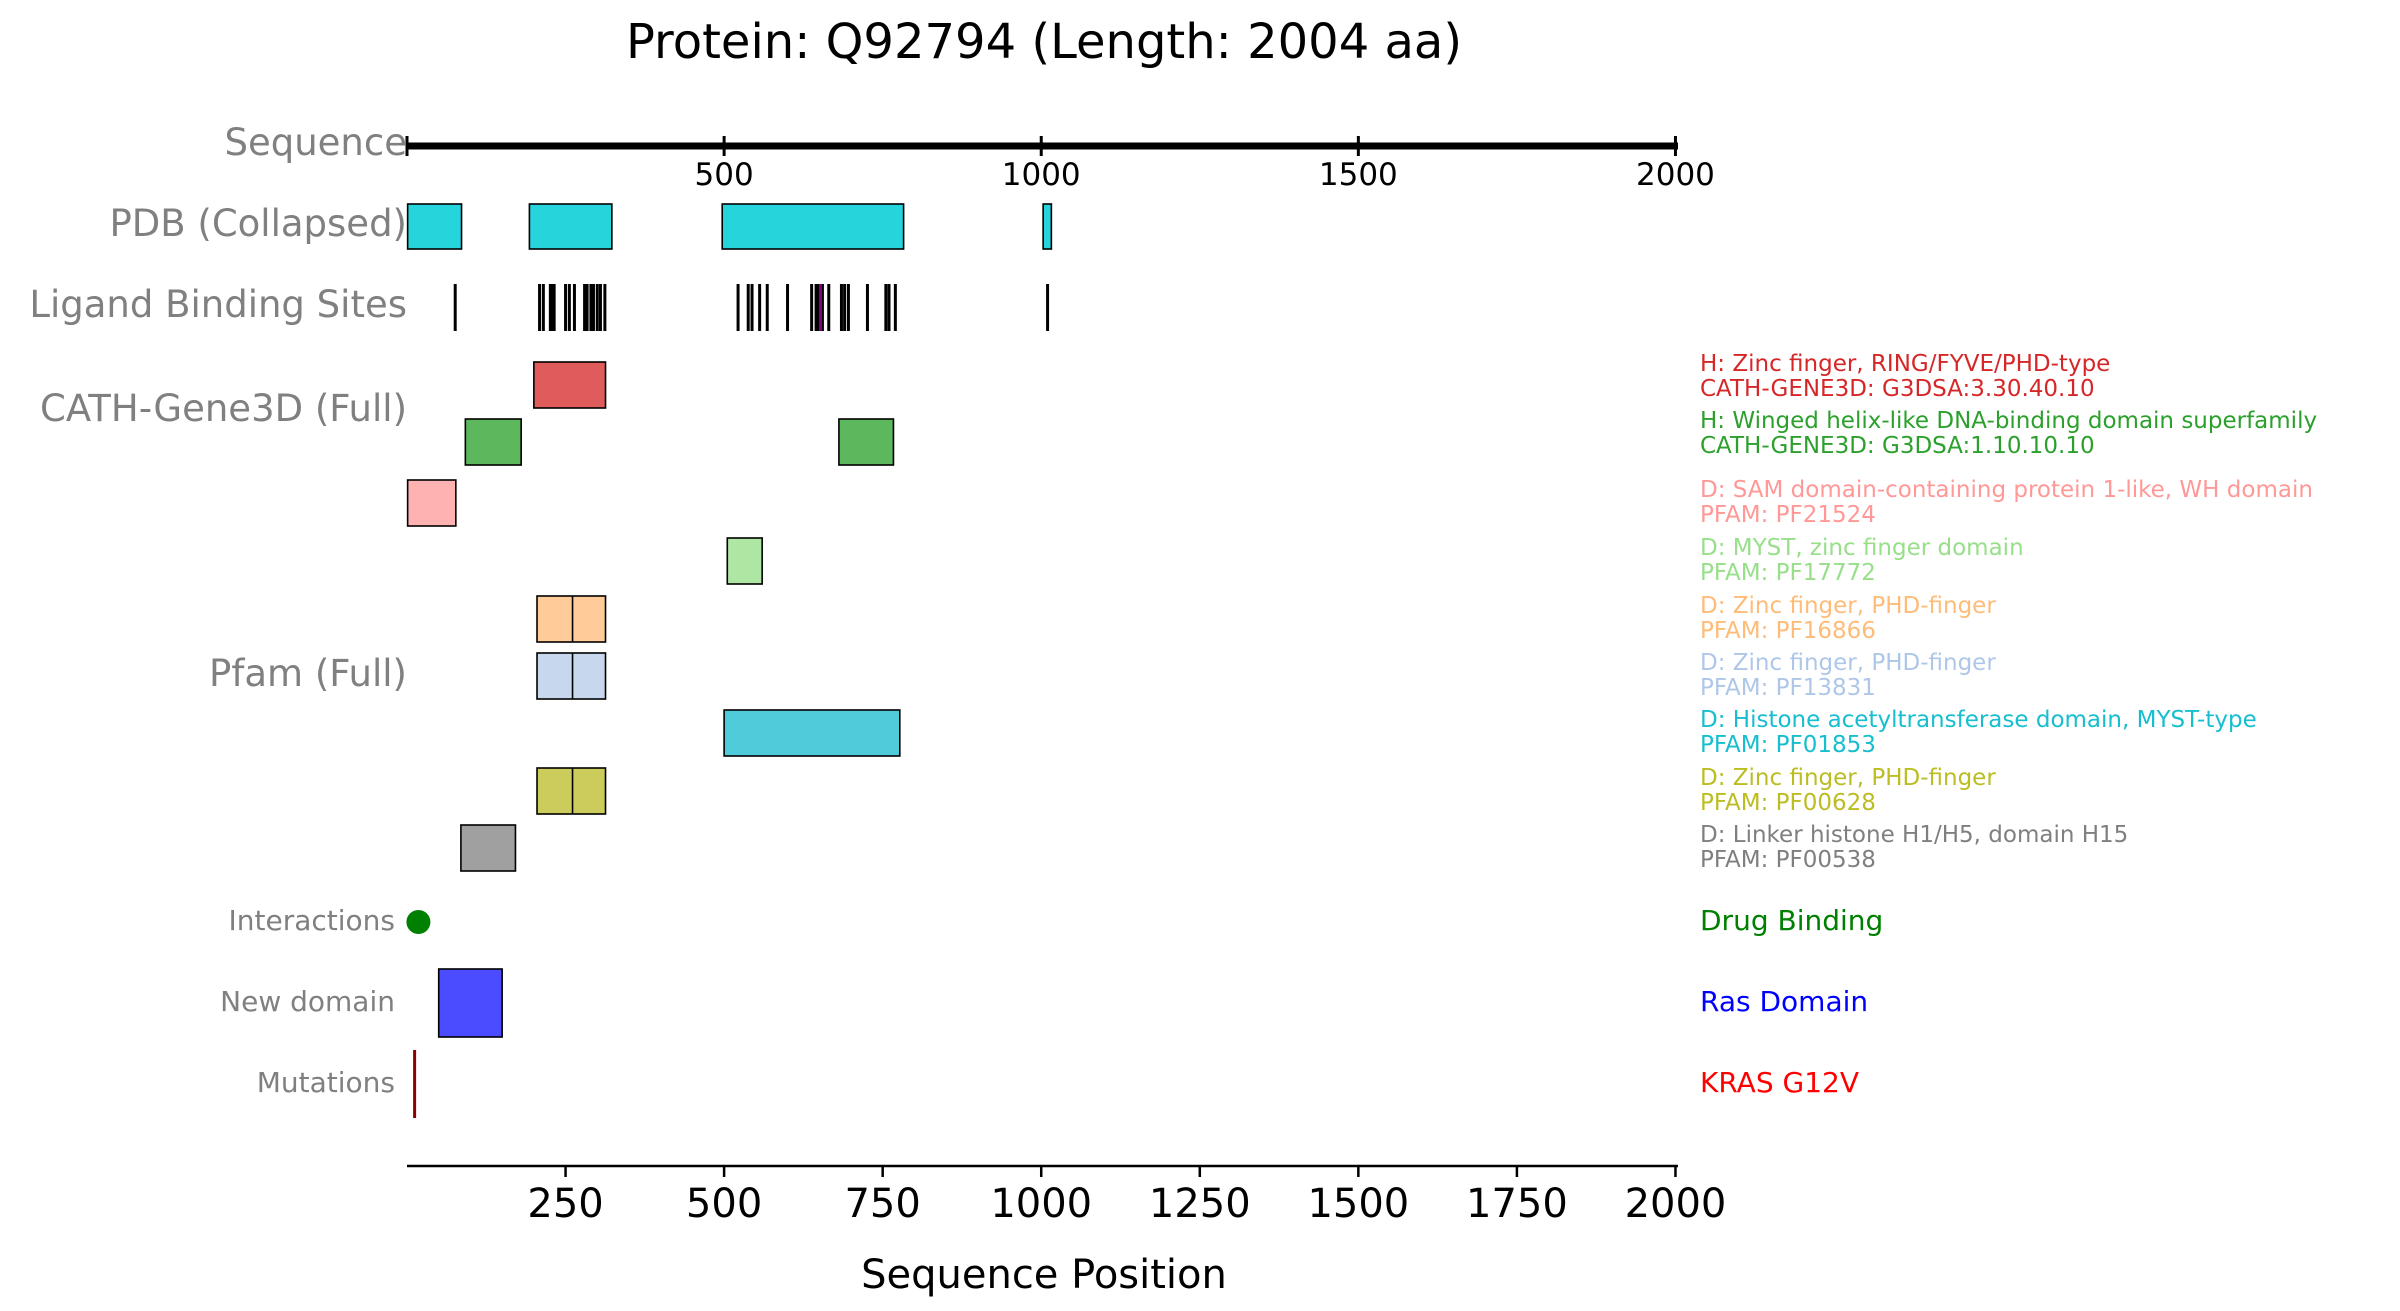  What do you see at coordinates (470, 1003) in the screenshot?
I see `new-domain-box` at bounding box center [470, 1003].